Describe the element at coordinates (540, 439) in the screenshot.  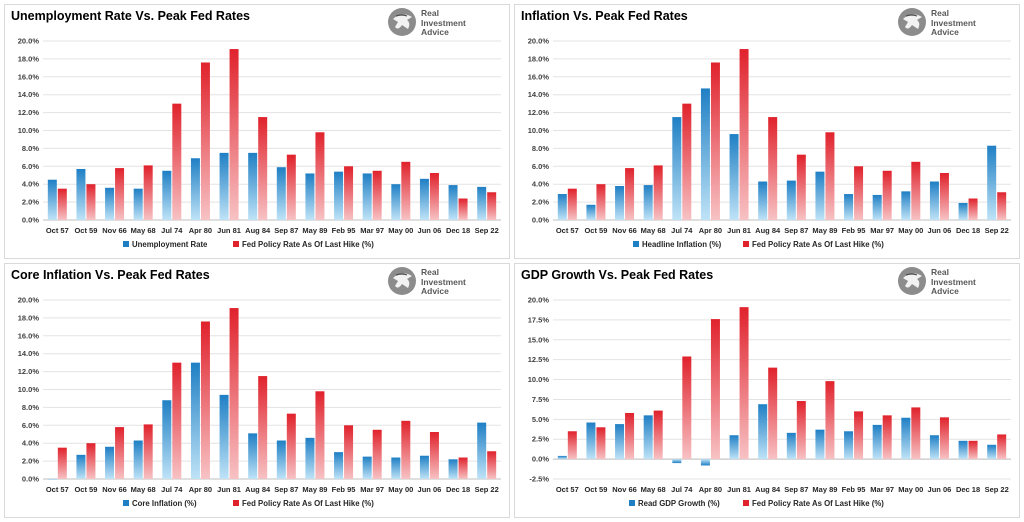
I see `y-tick-label: 2.5%` at that location.